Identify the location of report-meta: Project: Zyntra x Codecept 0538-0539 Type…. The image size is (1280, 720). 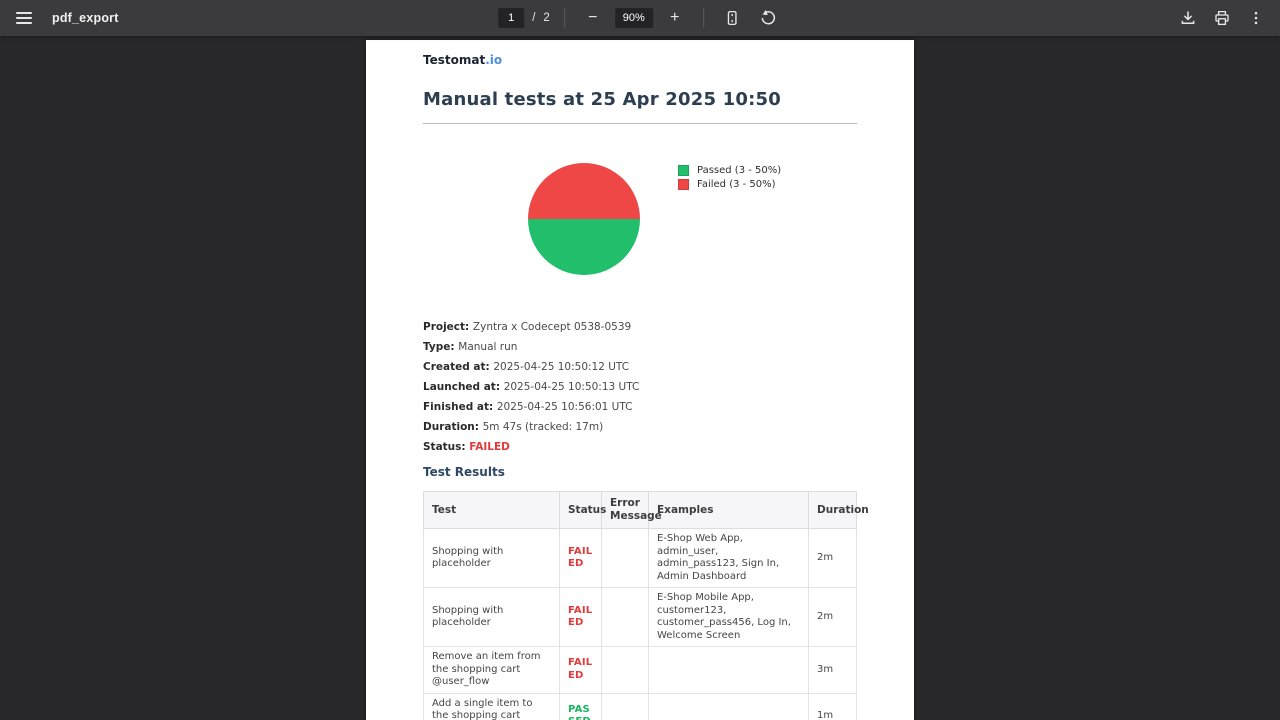
(640, 387).